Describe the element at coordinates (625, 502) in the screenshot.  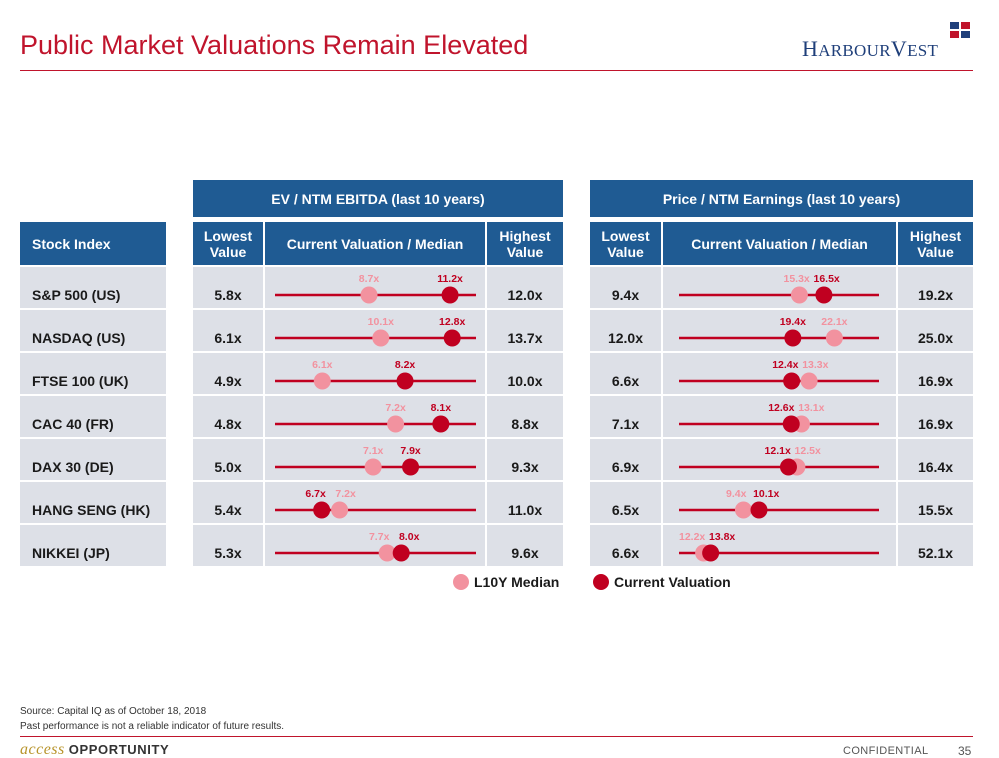
I see `pe-lowest-value: 6.5x` at that location.